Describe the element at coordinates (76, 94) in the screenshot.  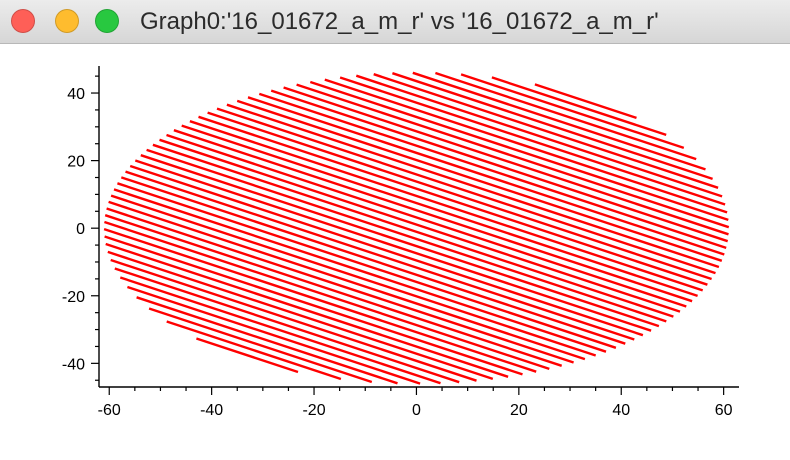
I see `y-tick-label: 40` at that location.